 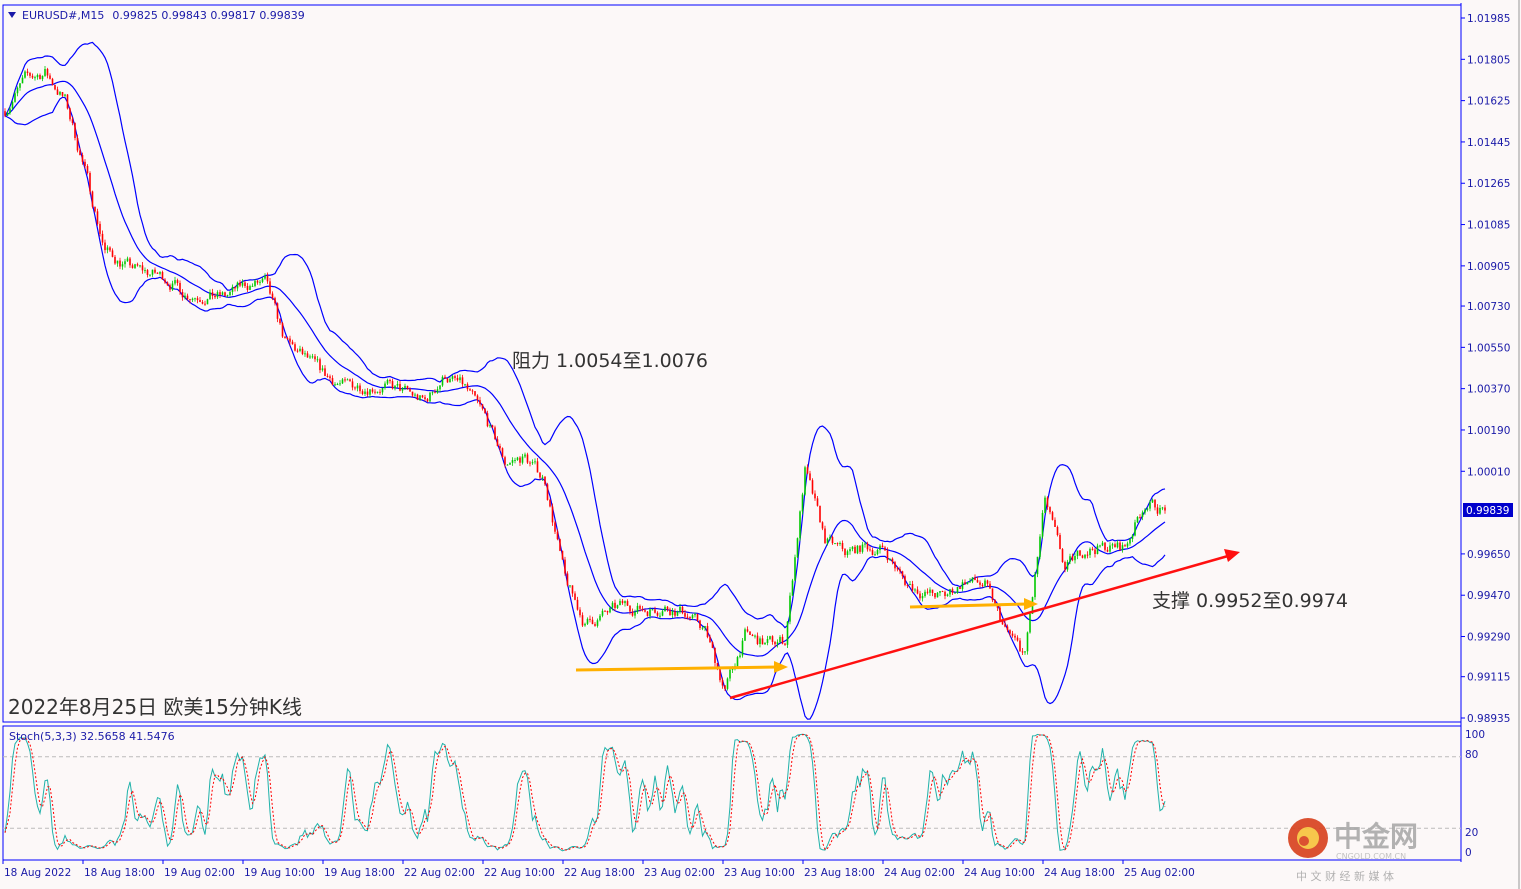 What do you see at coordinates (92, 736) in the screenshot?
I see `stoch-label: Stoch(5,3,3) 32.5658 41.5476` at bounding box center [92, 736].